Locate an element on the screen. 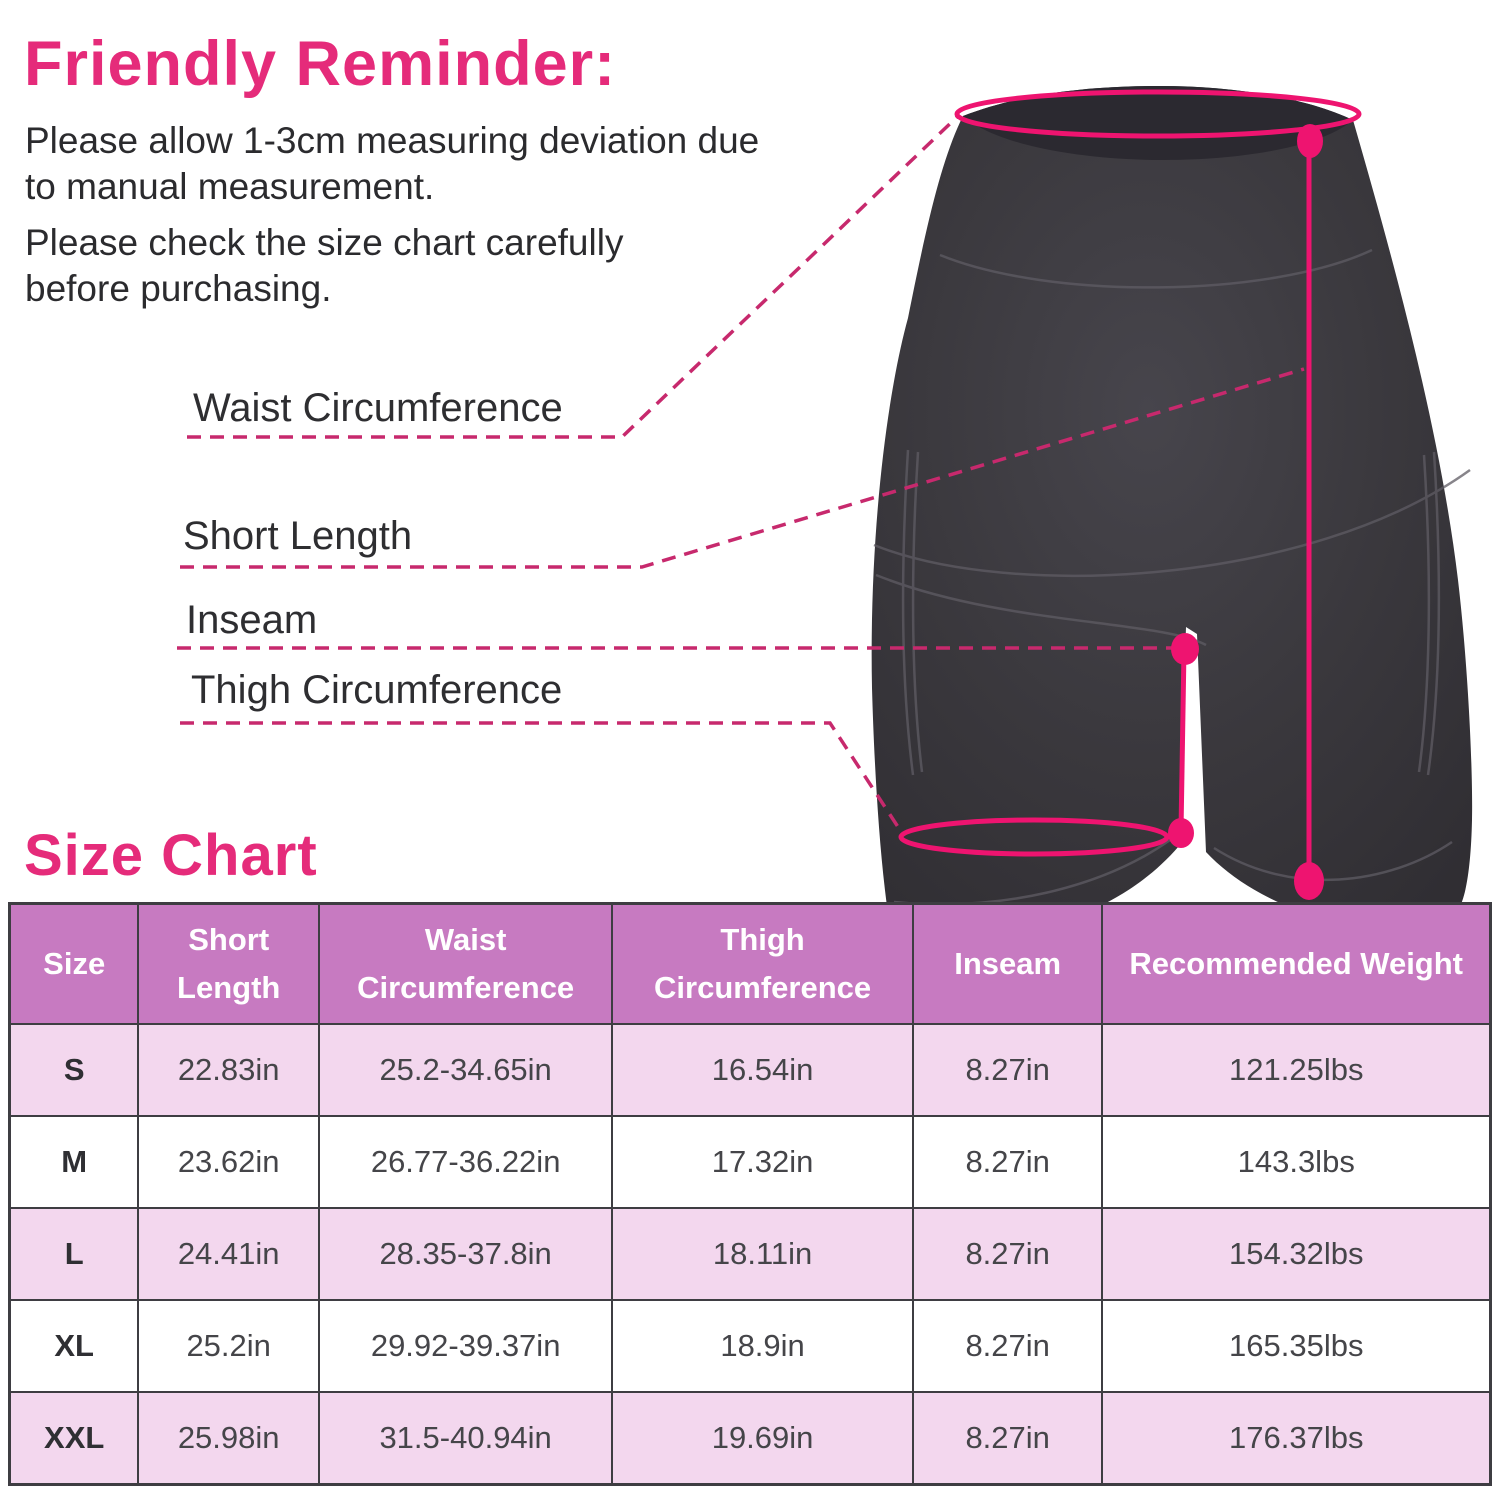 Image resolution: width=1500 pixels, height=1500 pixels. table-cell: 16.54in is located at coordinates (762, 1070).